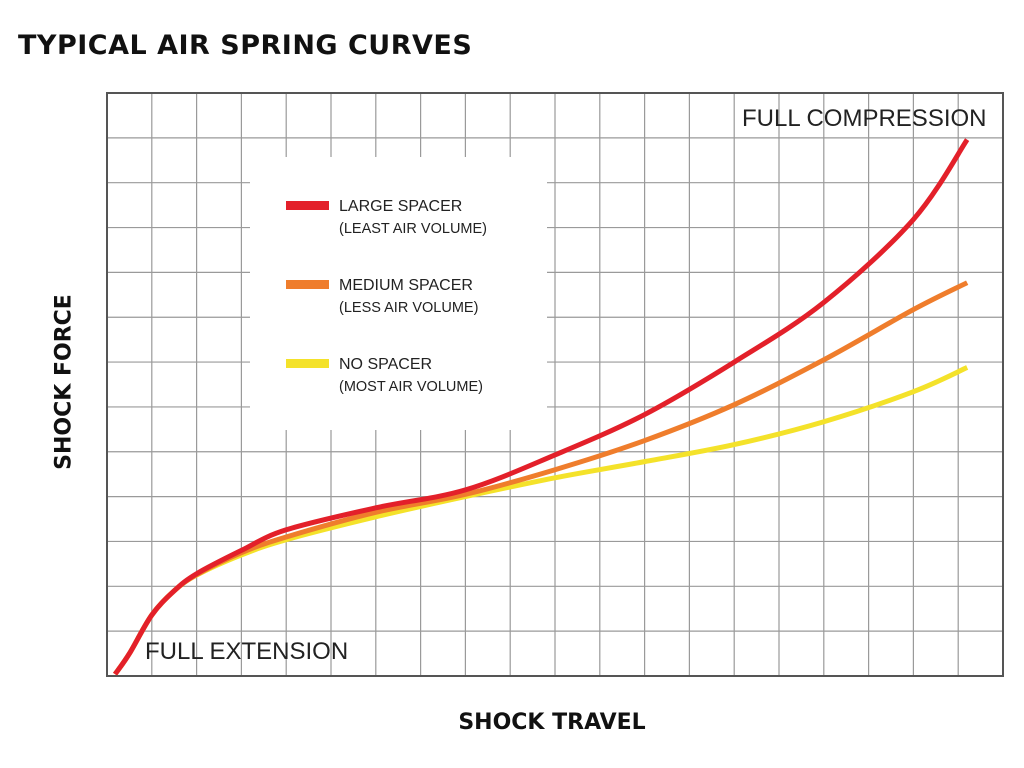 This screenshot has height=768, width=1024. What do you see at coordinates (385, 364) in the screenshot?
I see `legend-label: NO SPACER` at bounding box center [385, 364].